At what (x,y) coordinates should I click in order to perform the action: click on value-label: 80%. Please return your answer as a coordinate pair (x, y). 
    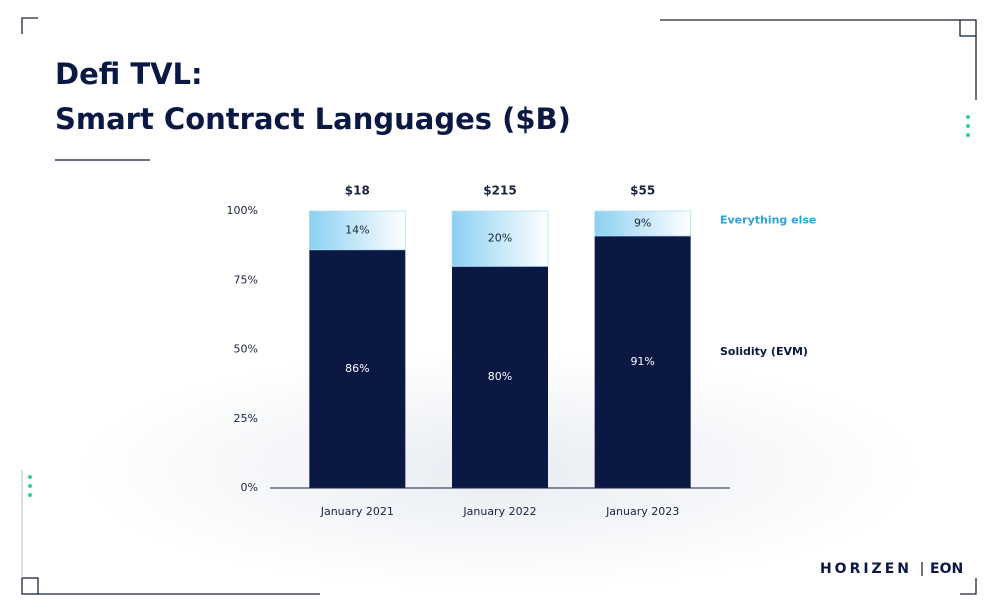
    Looking at the image, I should click on (500, 376).